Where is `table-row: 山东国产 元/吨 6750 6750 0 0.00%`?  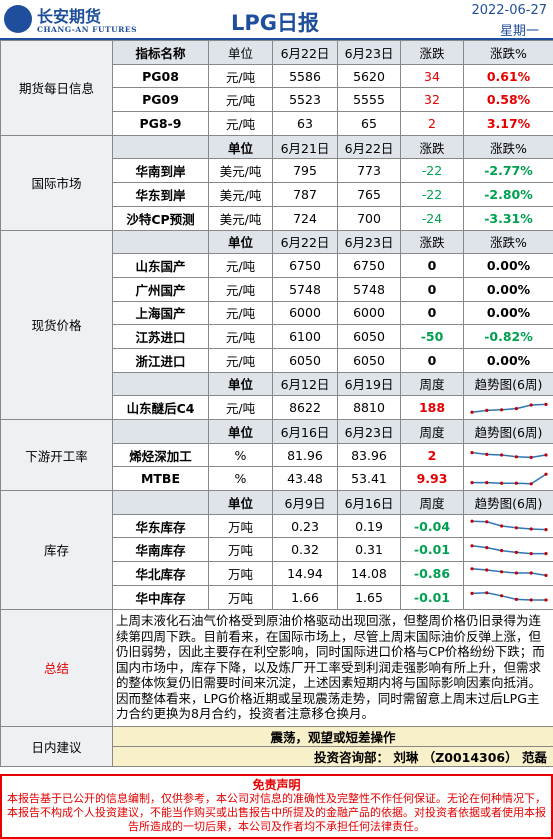 table-row: 山东国产 元/吨 6750 6750 0 0.00% is located at coordinates (277, 265).